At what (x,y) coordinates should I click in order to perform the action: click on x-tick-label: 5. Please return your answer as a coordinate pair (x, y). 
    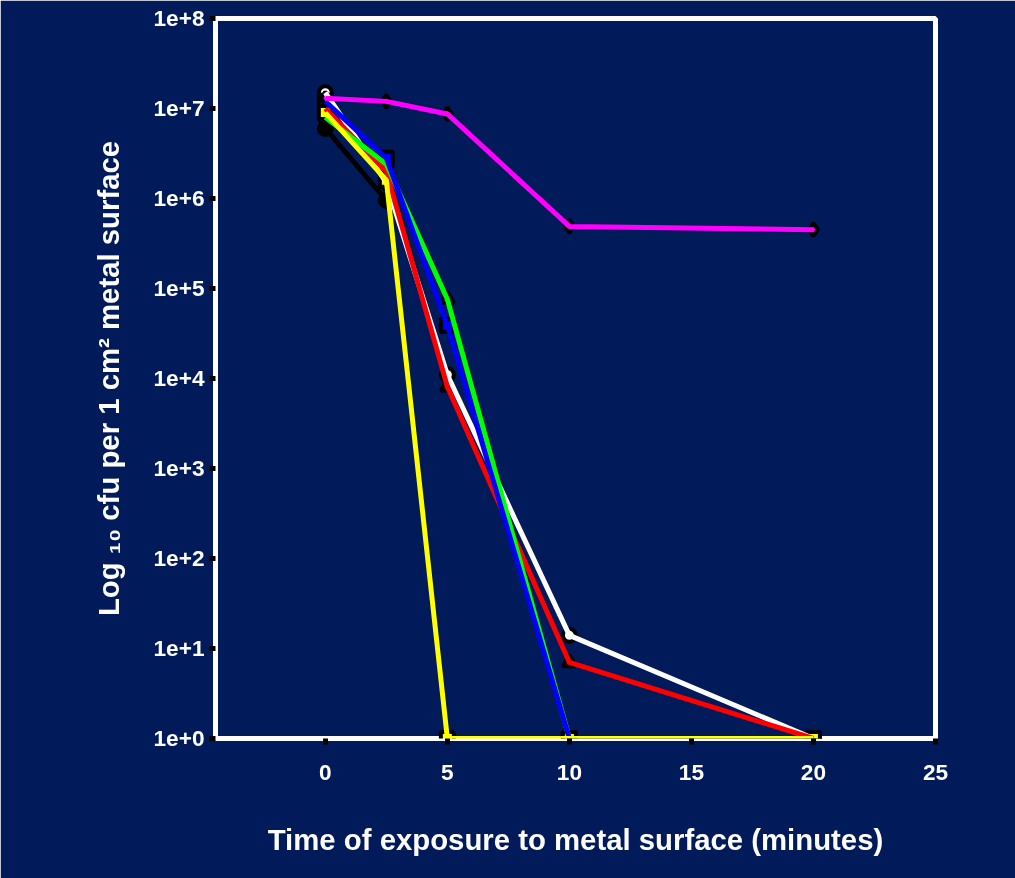
    Looking at the image, I should click on (447, 771).